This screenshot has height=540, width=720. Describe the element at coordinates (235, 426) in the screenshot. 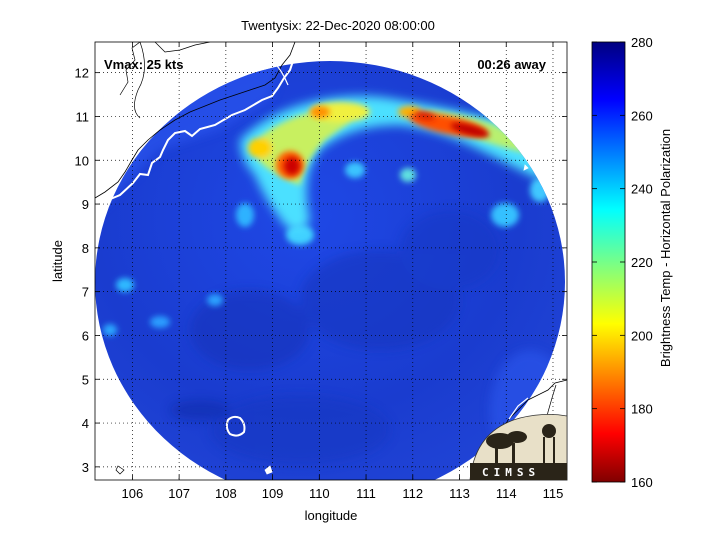

I see `island-outline` at that location.